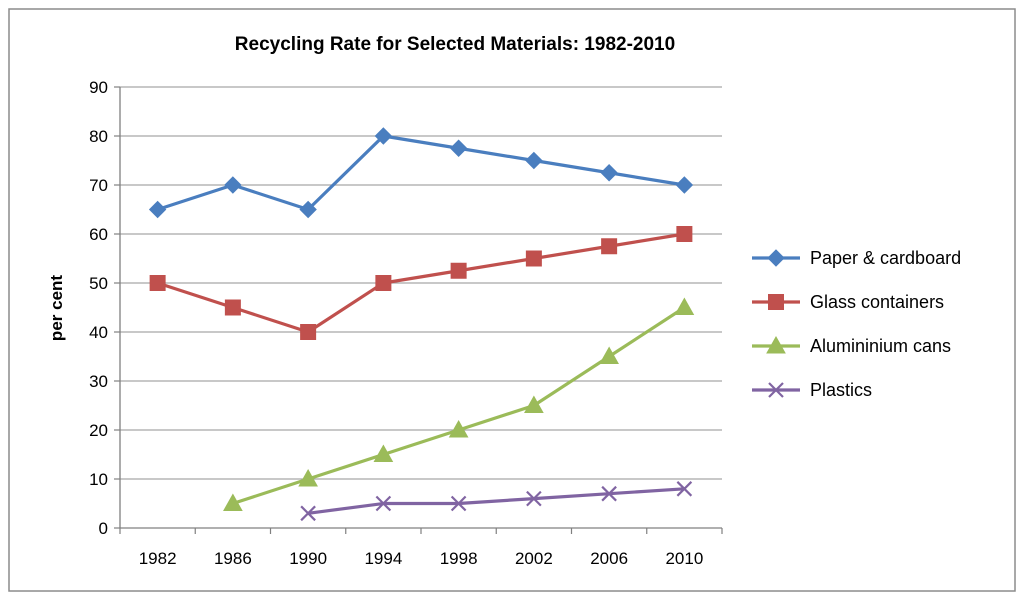 This screenshot has height=600, width=1024. Describe the element at coordinates (158, 558) in the screenshot. I see `x-tick-label: 1982` at that location.